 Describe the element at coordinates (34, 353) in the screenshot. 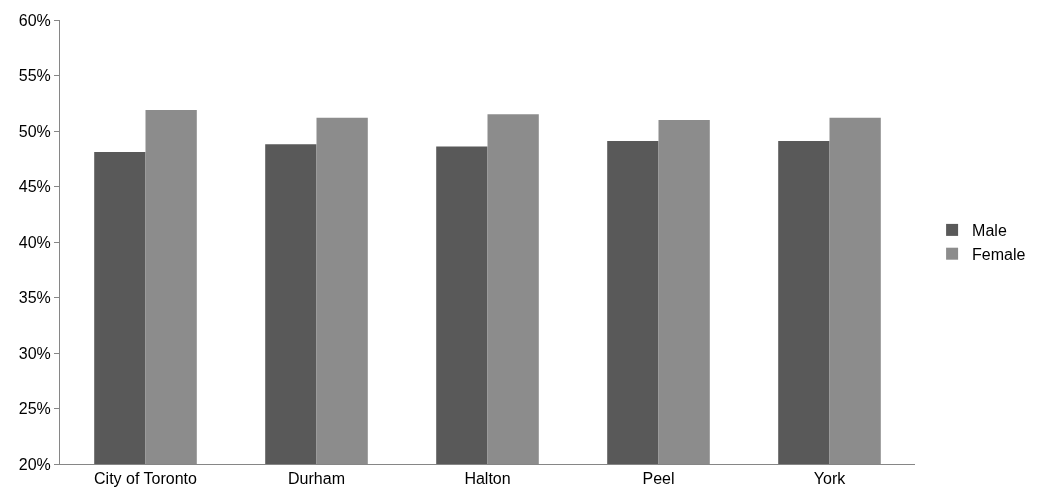

I see `y-tick-label: 30%` at that location.